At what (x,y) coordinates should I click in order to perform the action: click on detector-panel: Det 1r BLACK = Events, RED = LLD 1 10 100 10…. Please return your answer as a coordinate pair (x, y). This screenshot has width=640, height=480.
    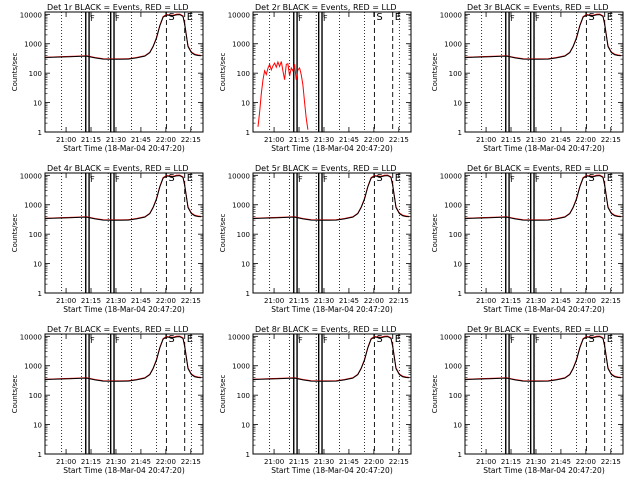
    Looking at the image, I should click on (107, 78).